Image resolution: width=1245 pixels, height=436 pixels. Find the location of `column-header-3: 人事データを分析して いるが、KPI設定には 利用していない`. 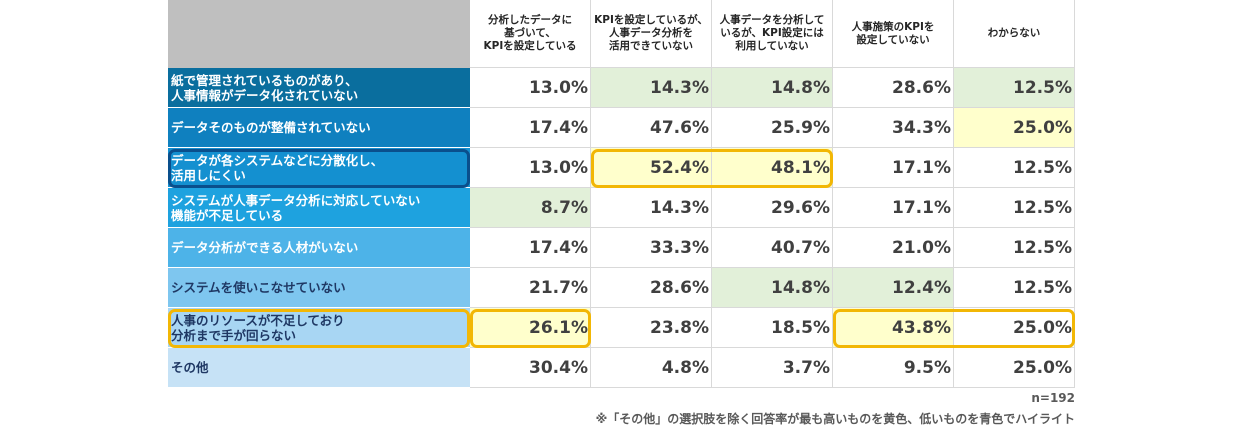

column-header-3: 人事データを分析して いるが、KPI設定には 利用していない is located at coordinates (772, 34).